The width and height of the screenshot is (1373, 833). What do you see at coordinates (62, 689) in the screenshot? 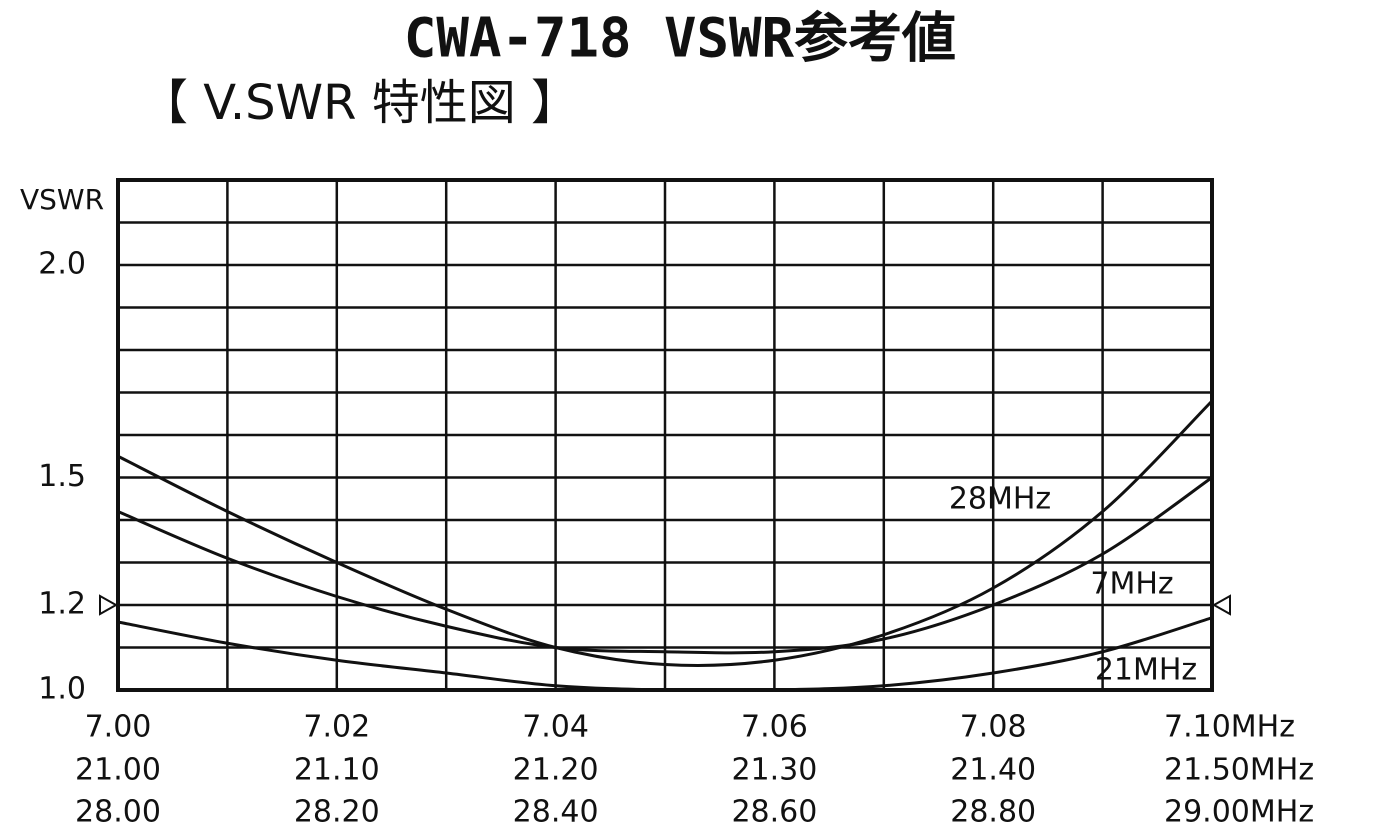
I see `y-tick-label: 1.0` at bounding box center [62, 689].